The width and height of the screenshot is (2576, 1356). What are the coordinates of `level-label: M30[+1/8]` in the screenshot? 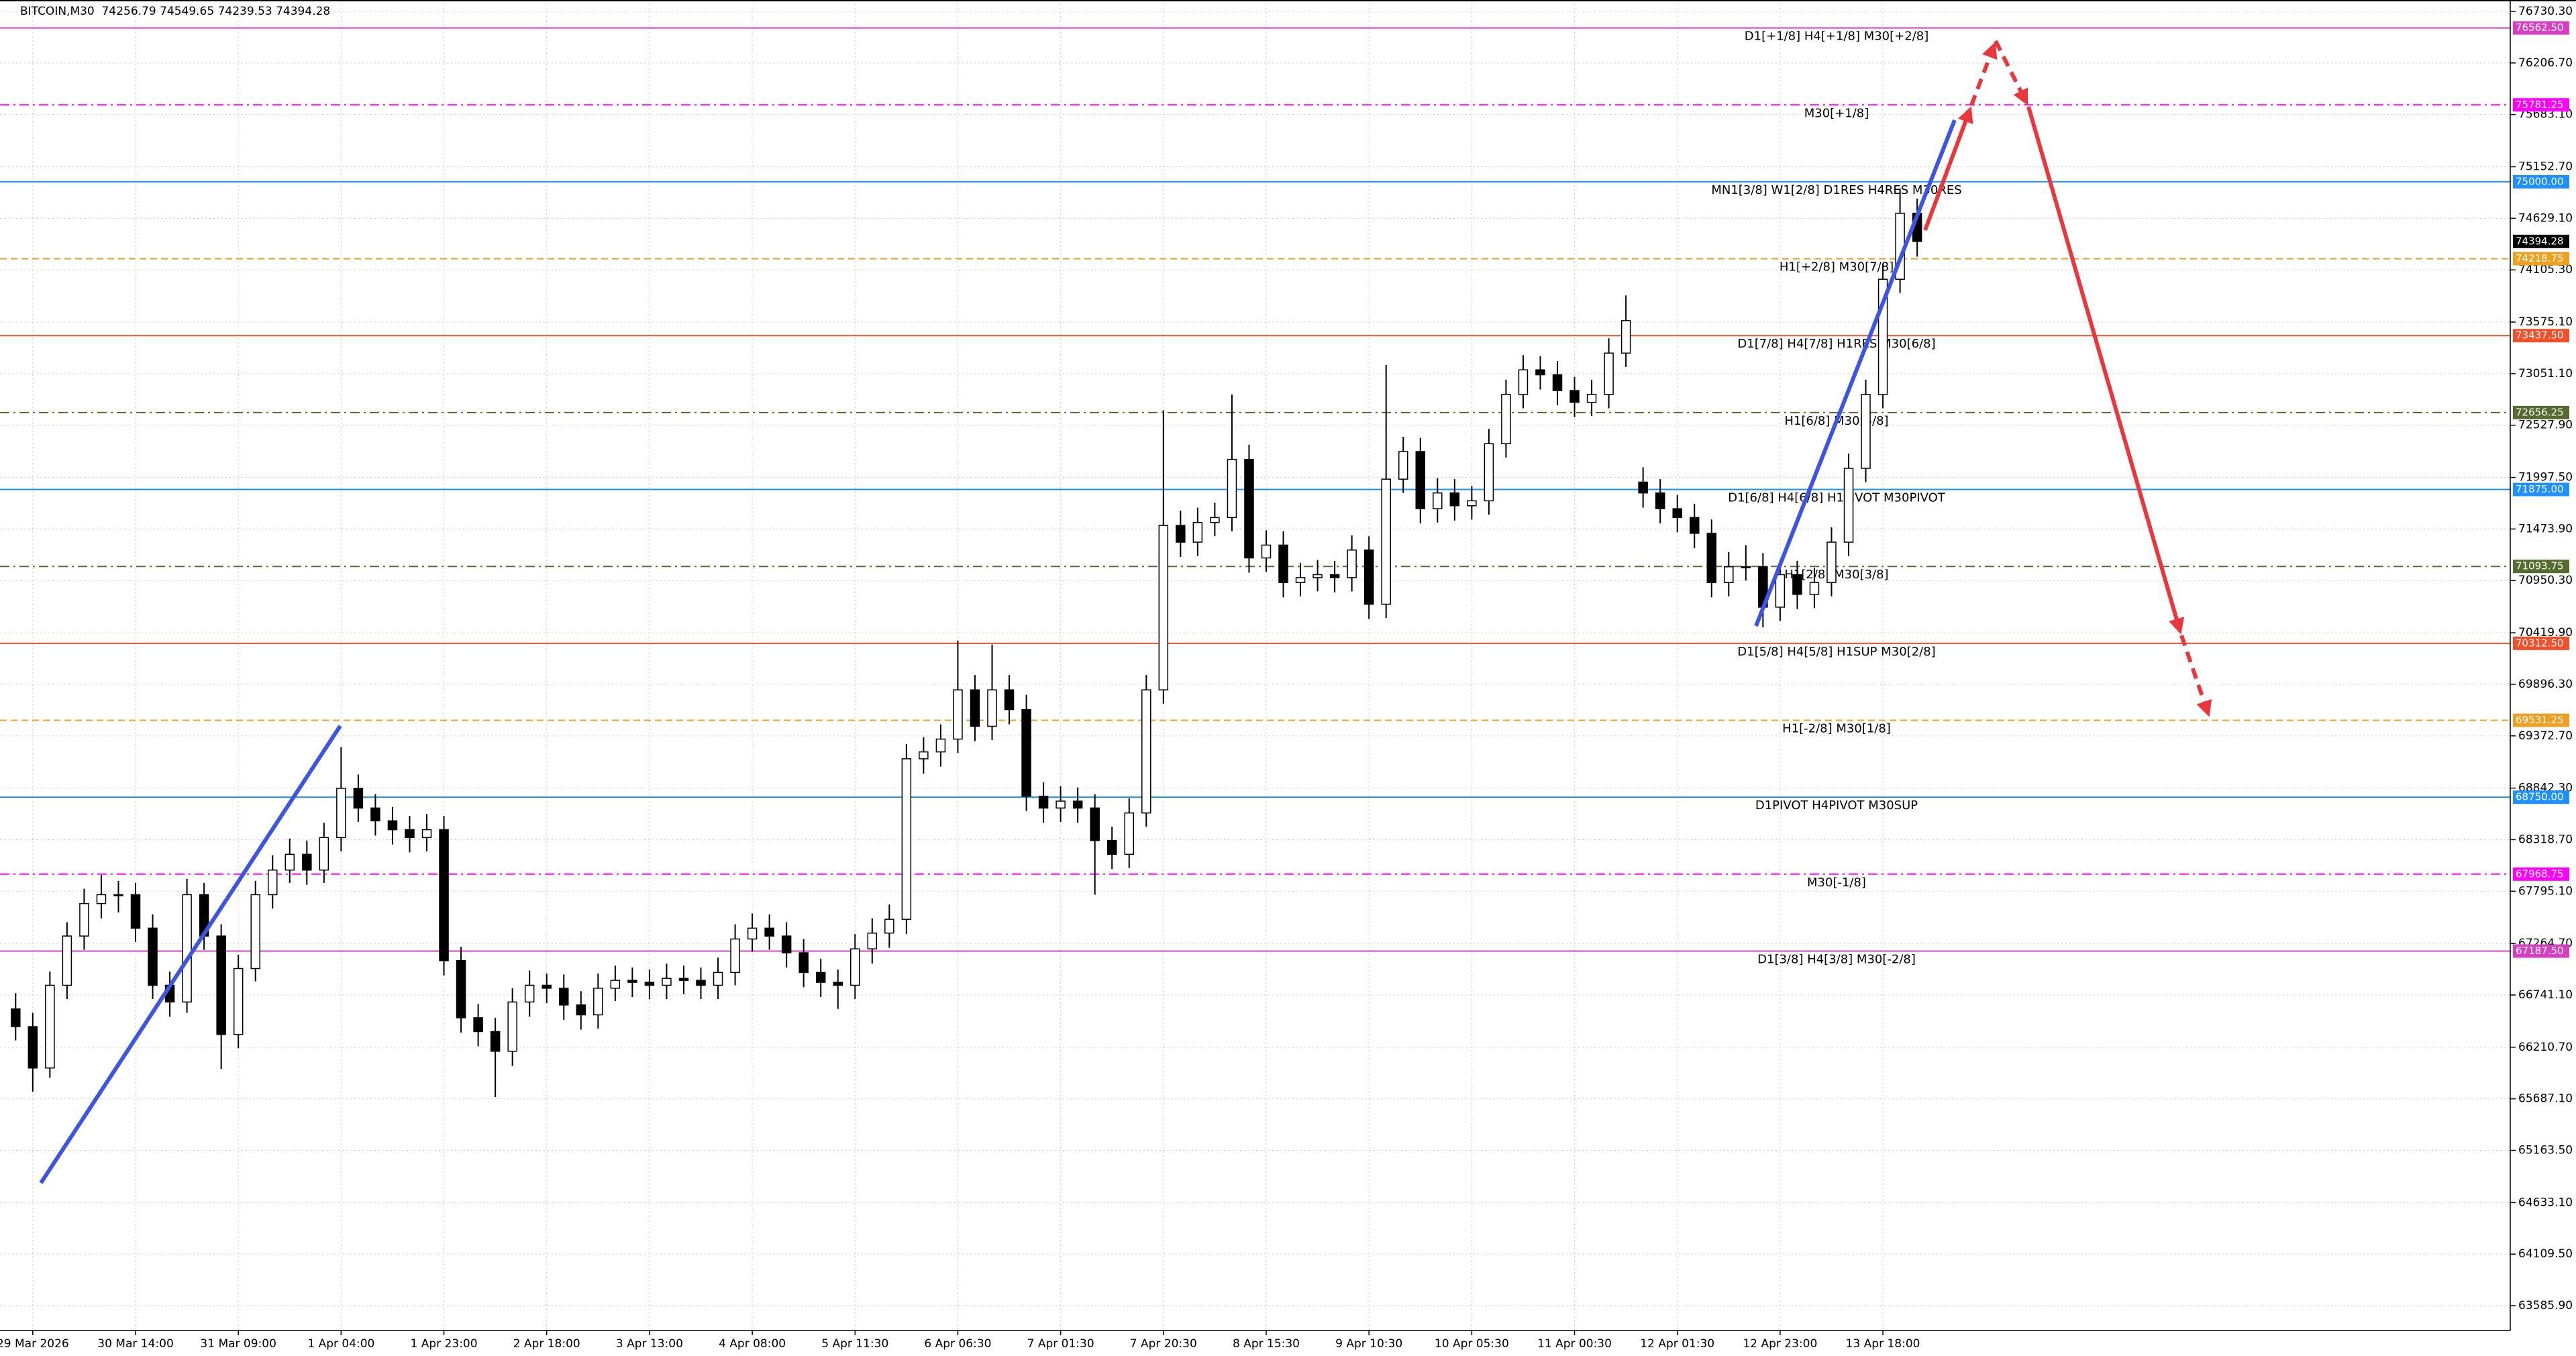 It's located at (1836, 113).